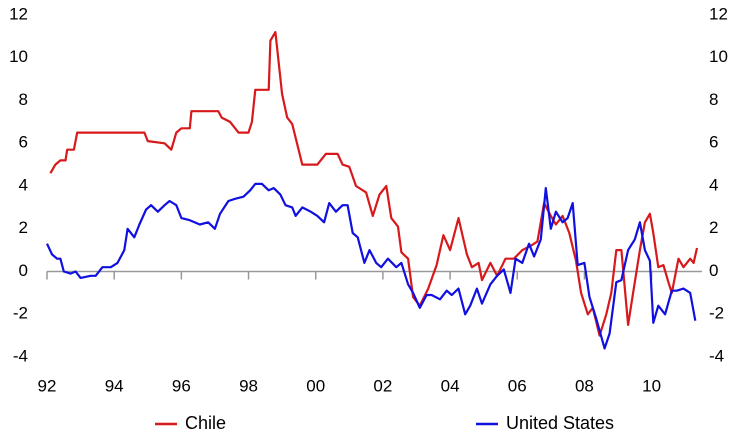 This screenshot has width=737, height=435. I want to click on x-tick-label: 98, so click(248, 385).